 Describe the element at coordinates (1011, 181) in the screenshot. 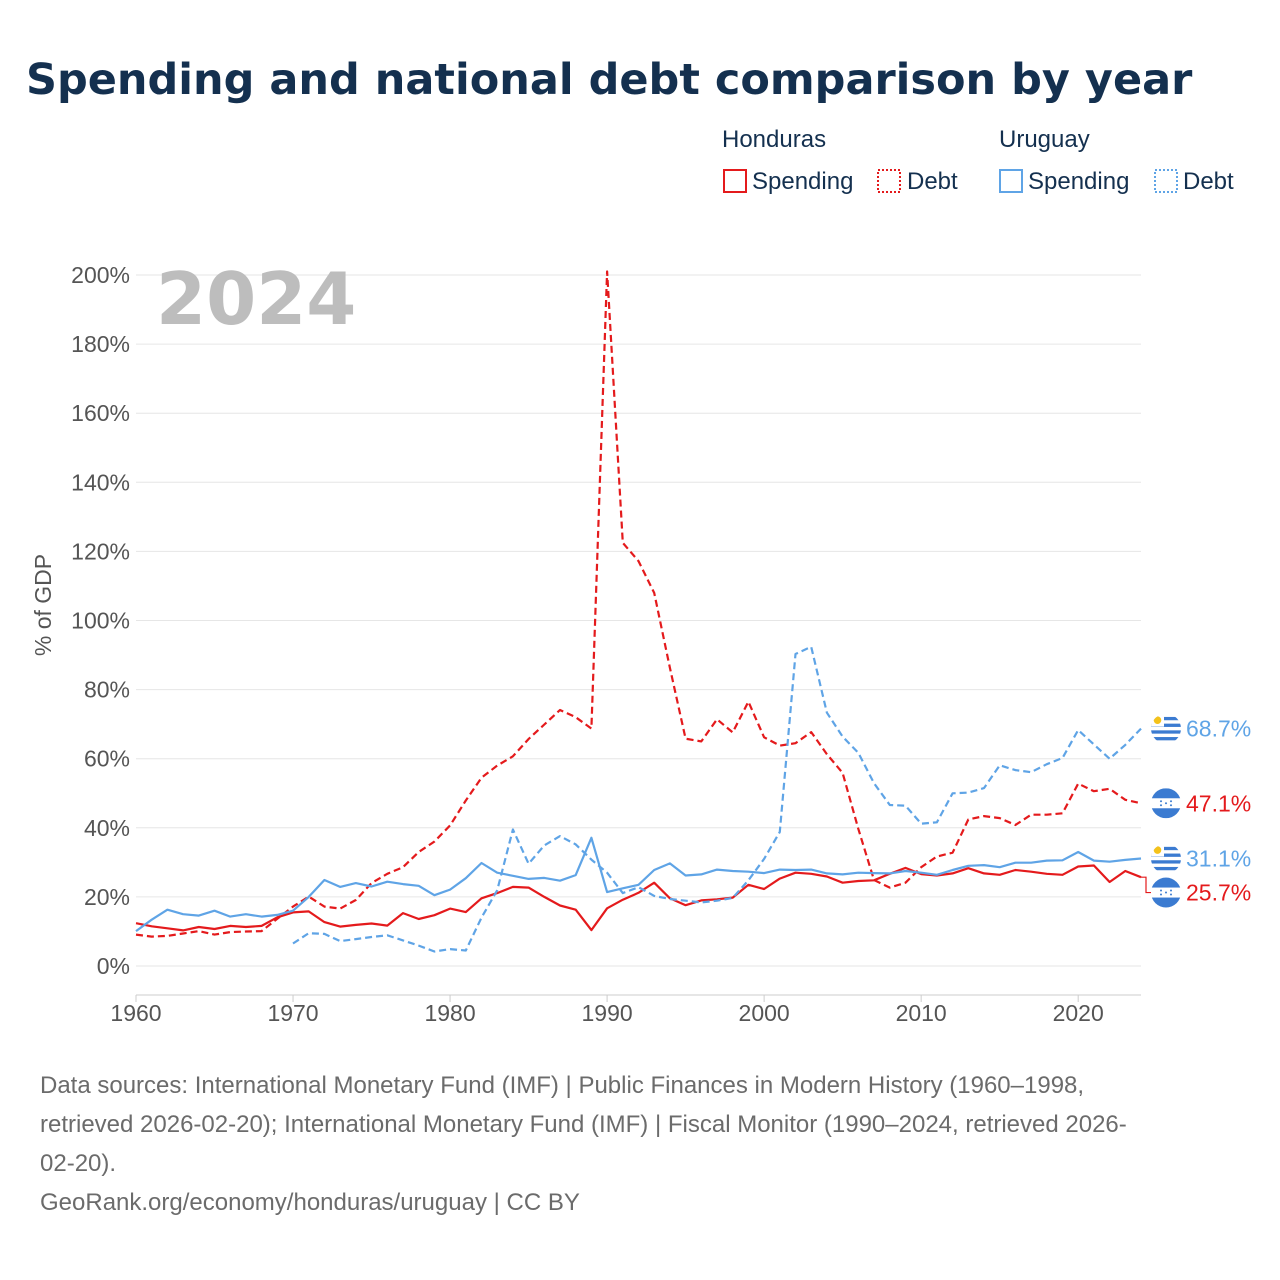

I see `legend-swatch-uruguay-spending` at that location.